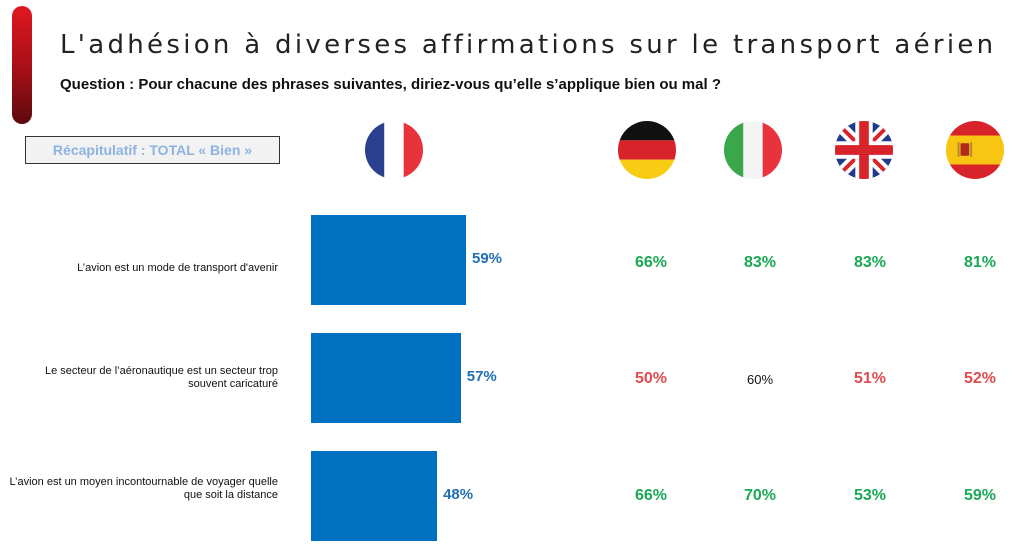  What do you see at coordinates (458, 494) in the screenshot?
I see `bar-value-row-3: 48%` at bounding box center [458, 494].